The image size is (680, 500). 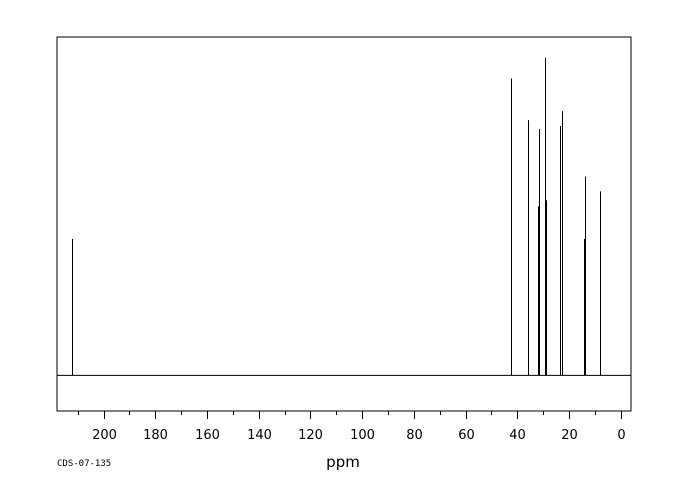 What do you see at coordinates (517, 435) in the screenshot?
I see `tick-label-40: 40` at bounding box center [517, 435].